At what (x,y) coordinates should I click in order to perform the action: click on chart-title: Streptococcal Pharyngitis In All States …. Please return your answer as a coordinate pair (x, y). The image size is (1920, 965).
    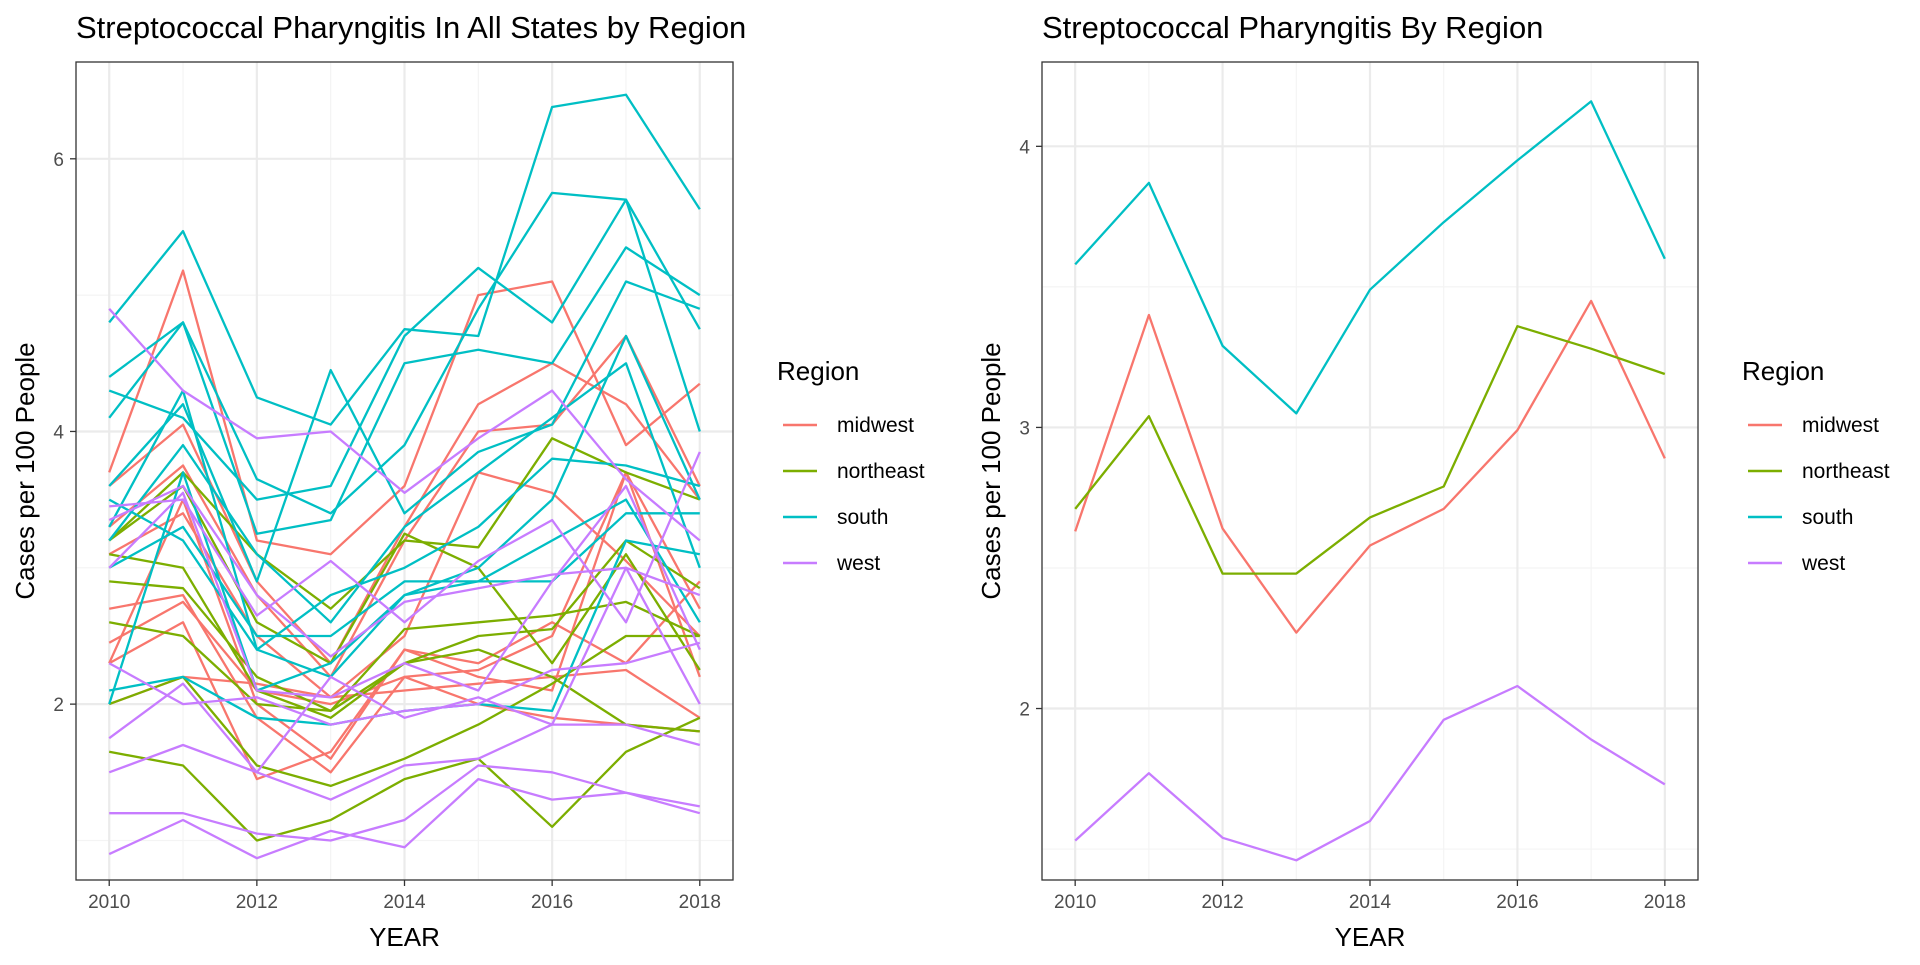
    Looking at the image, I should click on (411, 27).